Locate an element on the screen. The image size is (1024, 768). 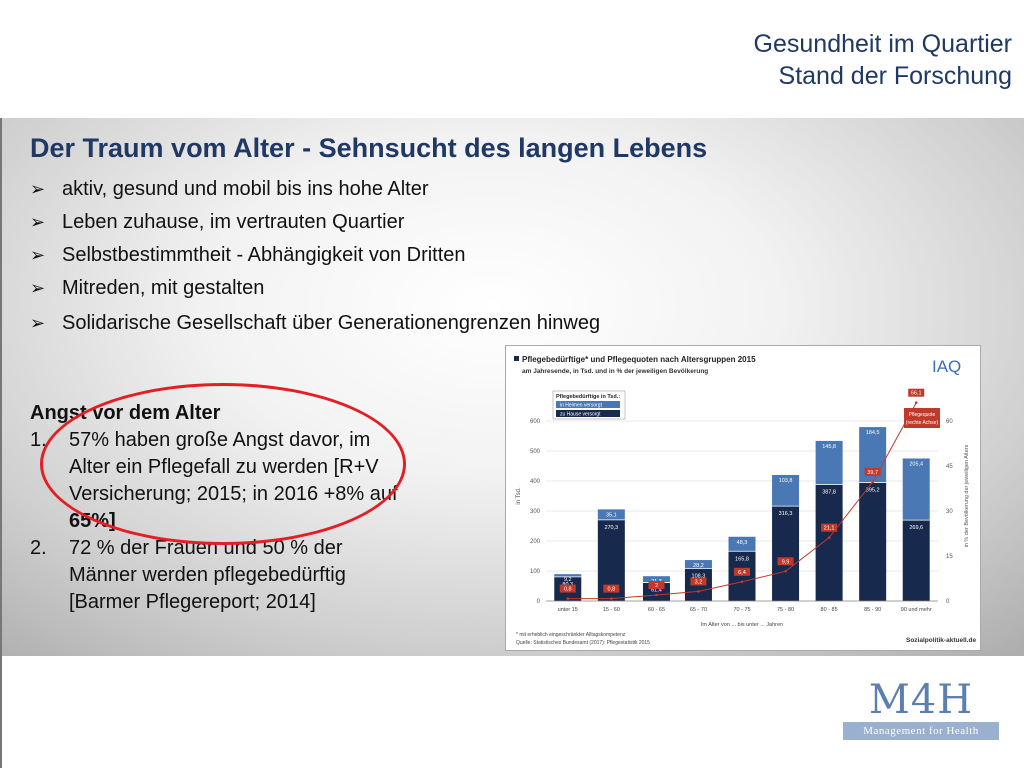
legend-swatch-in-heimen is located at coordinates (588, 404).